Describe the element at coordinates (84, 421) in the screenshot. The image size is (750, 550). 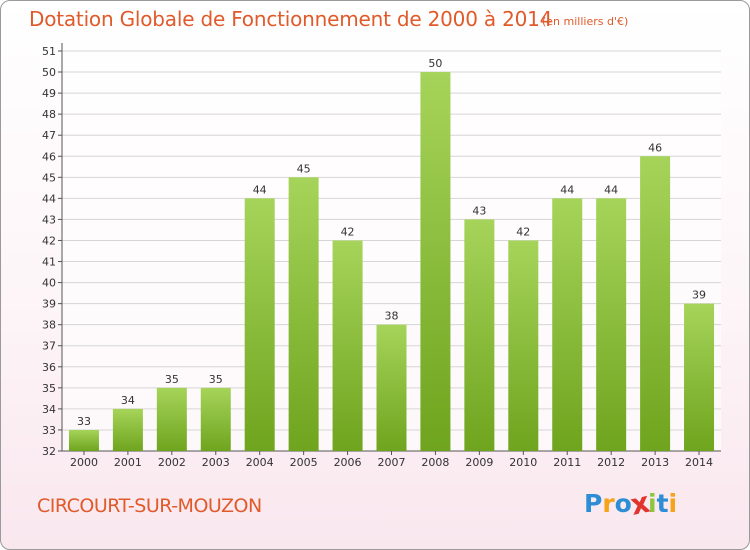
I see `bar-value-label: 33` at that location.